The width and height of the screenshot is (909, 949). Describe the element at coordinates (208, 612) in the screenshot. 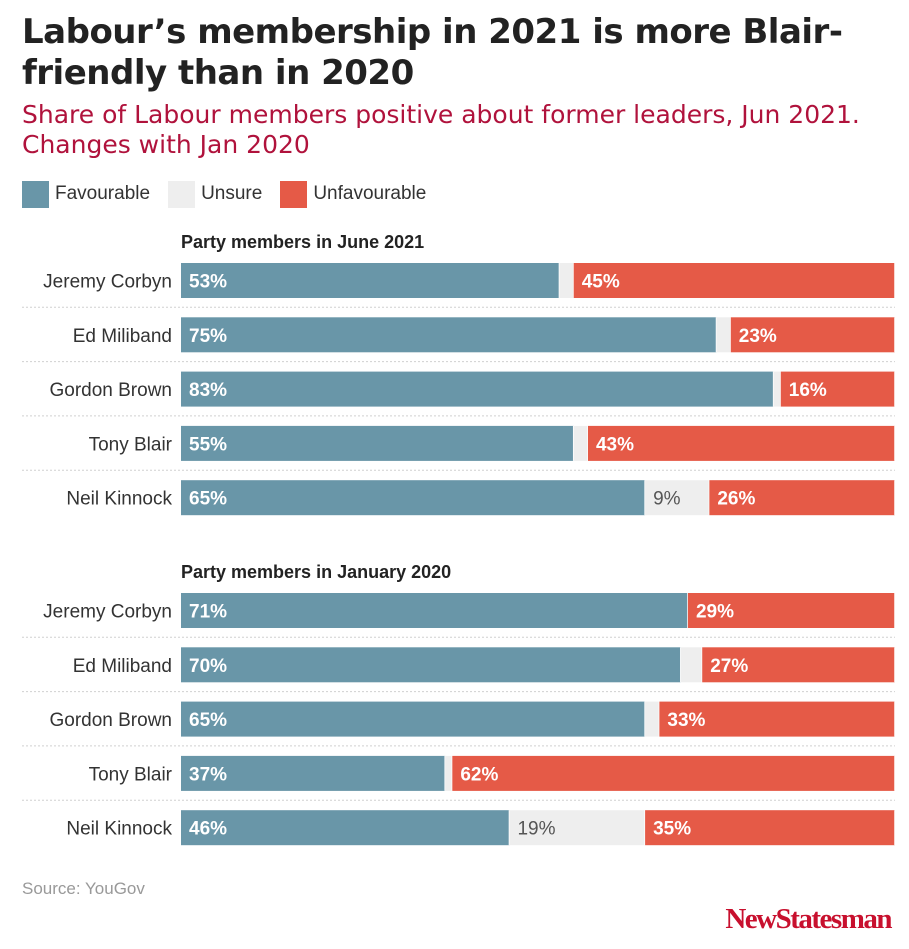

I see `data-label-favourable-jeremy-corbyn: 71%` at that location.